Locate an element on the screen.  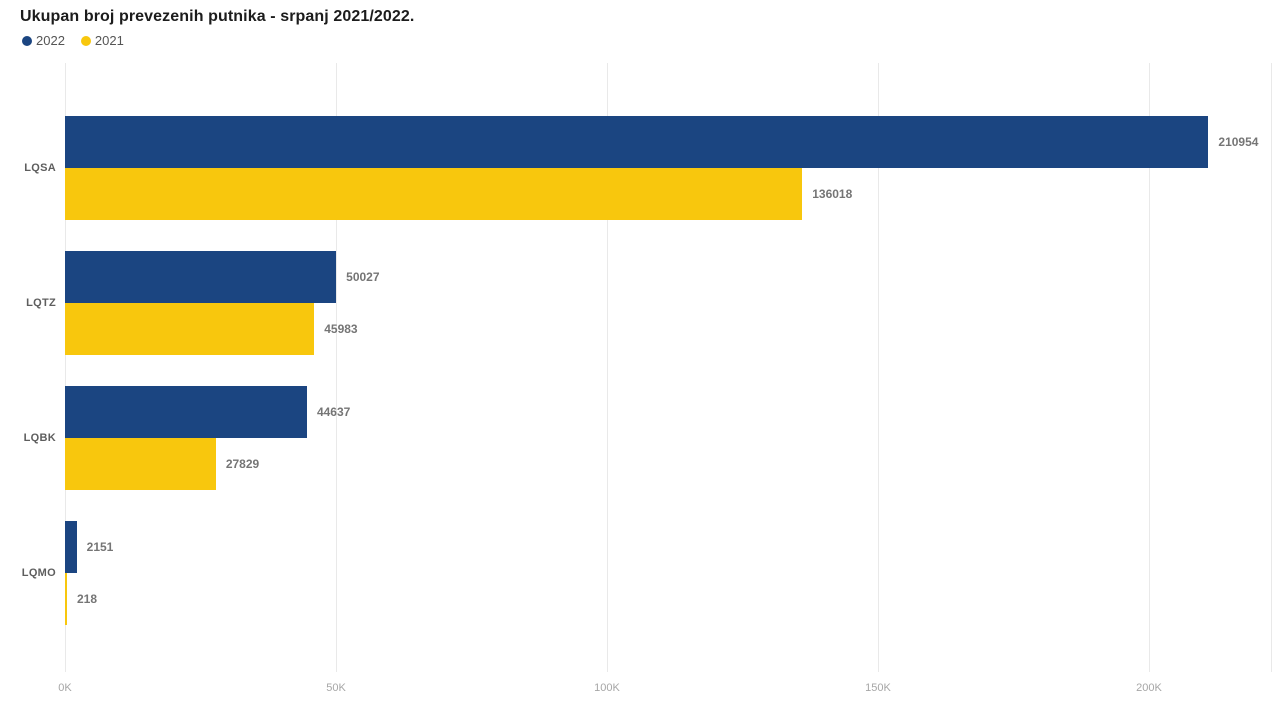
bar-2021-lqbk is located at coordinates (140, 464).